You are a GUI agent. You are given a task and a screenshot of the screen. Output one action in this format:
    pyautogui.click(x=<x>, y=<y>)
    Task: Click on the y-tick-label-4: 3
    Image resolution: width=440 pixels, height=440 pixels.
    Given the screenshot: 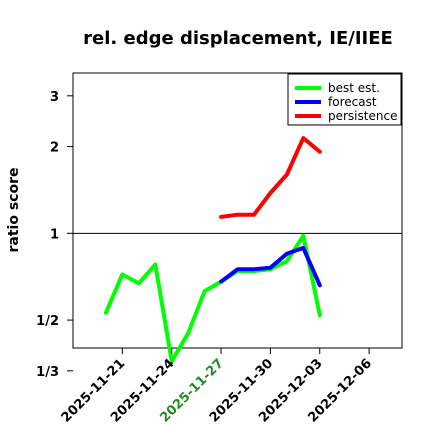 What is the action you would take?
    pyautogui.click(x=54, y=97)
    